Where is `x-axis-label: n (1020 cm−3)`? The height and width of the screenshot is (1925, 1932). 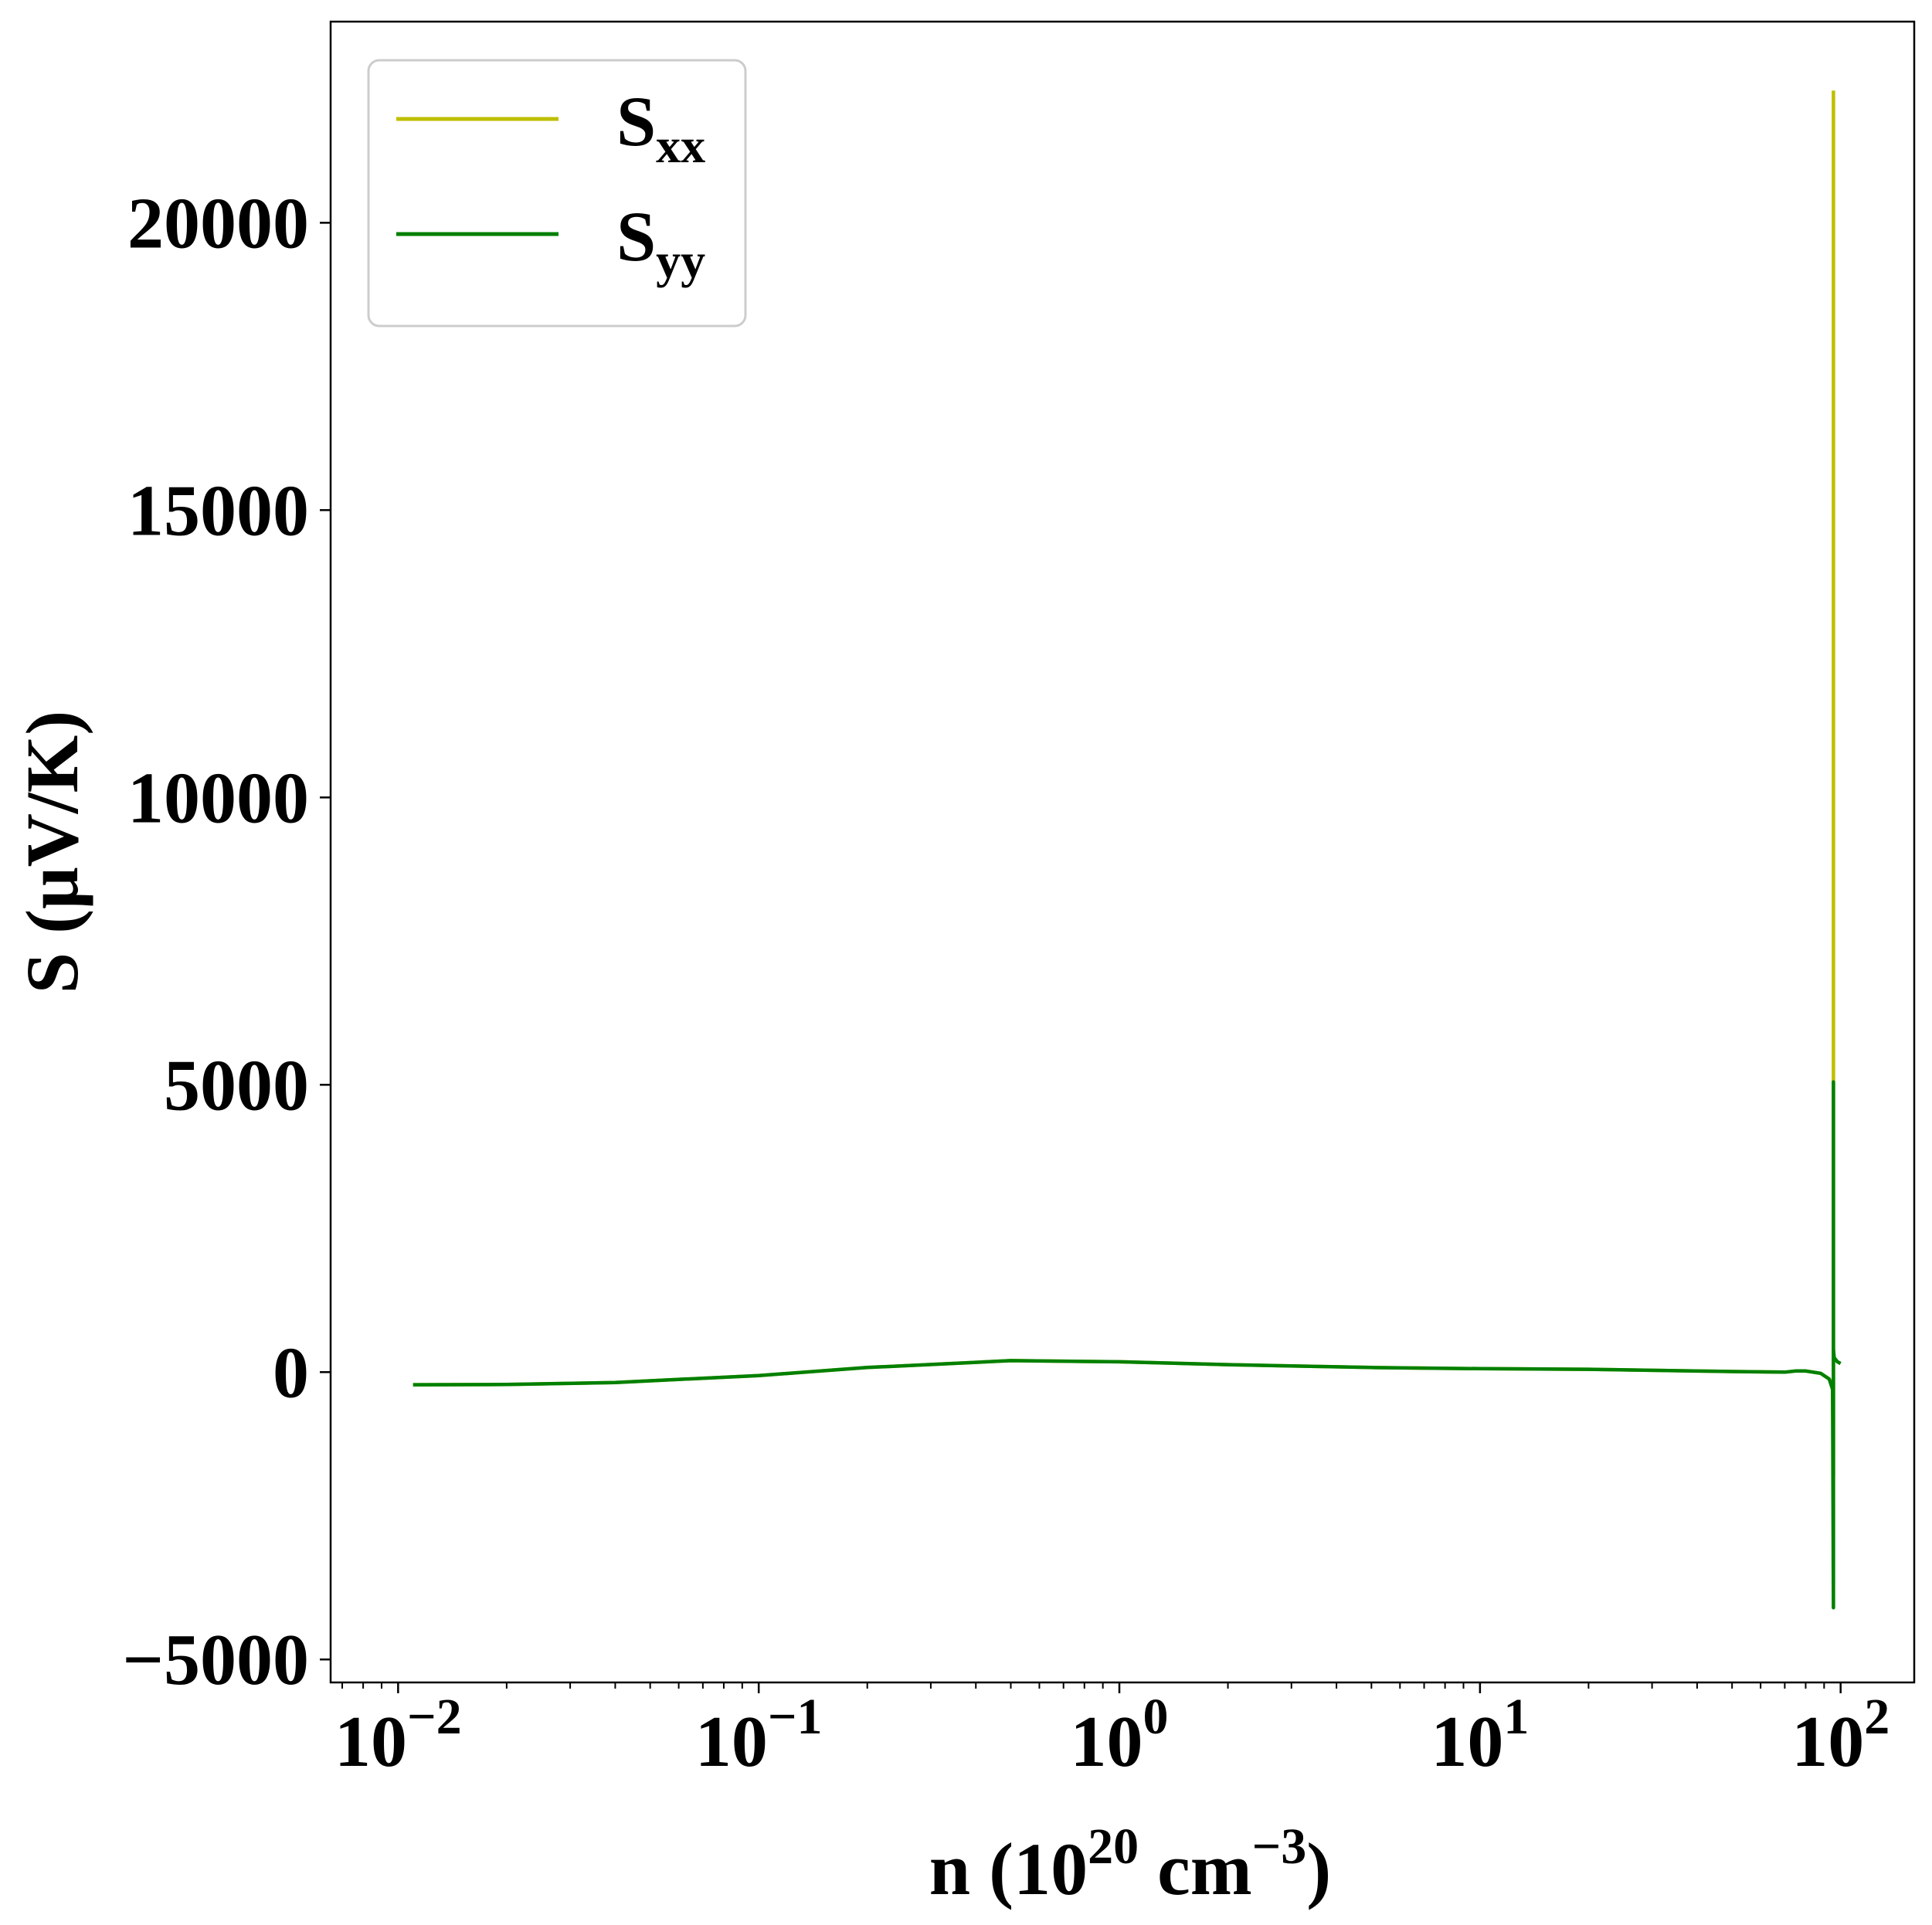
x-axis-label: n (1020 cm−3) is located at coordinates (1130, 1864).